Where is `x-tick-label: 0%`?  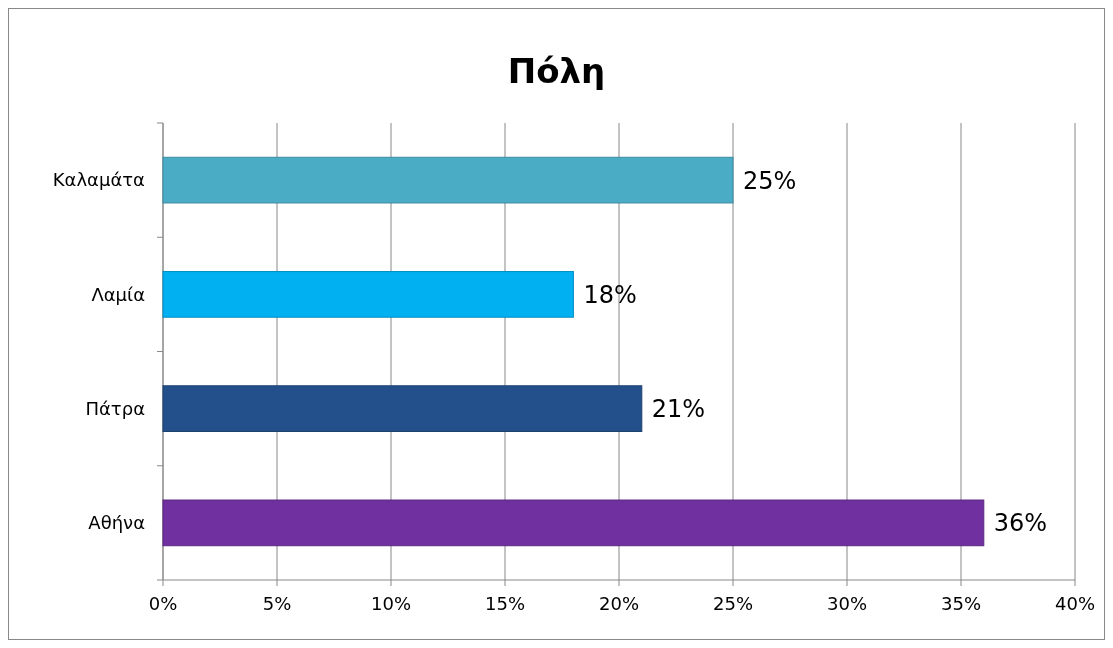
x-tick-label: 0% is located at coordinates (163, 603).